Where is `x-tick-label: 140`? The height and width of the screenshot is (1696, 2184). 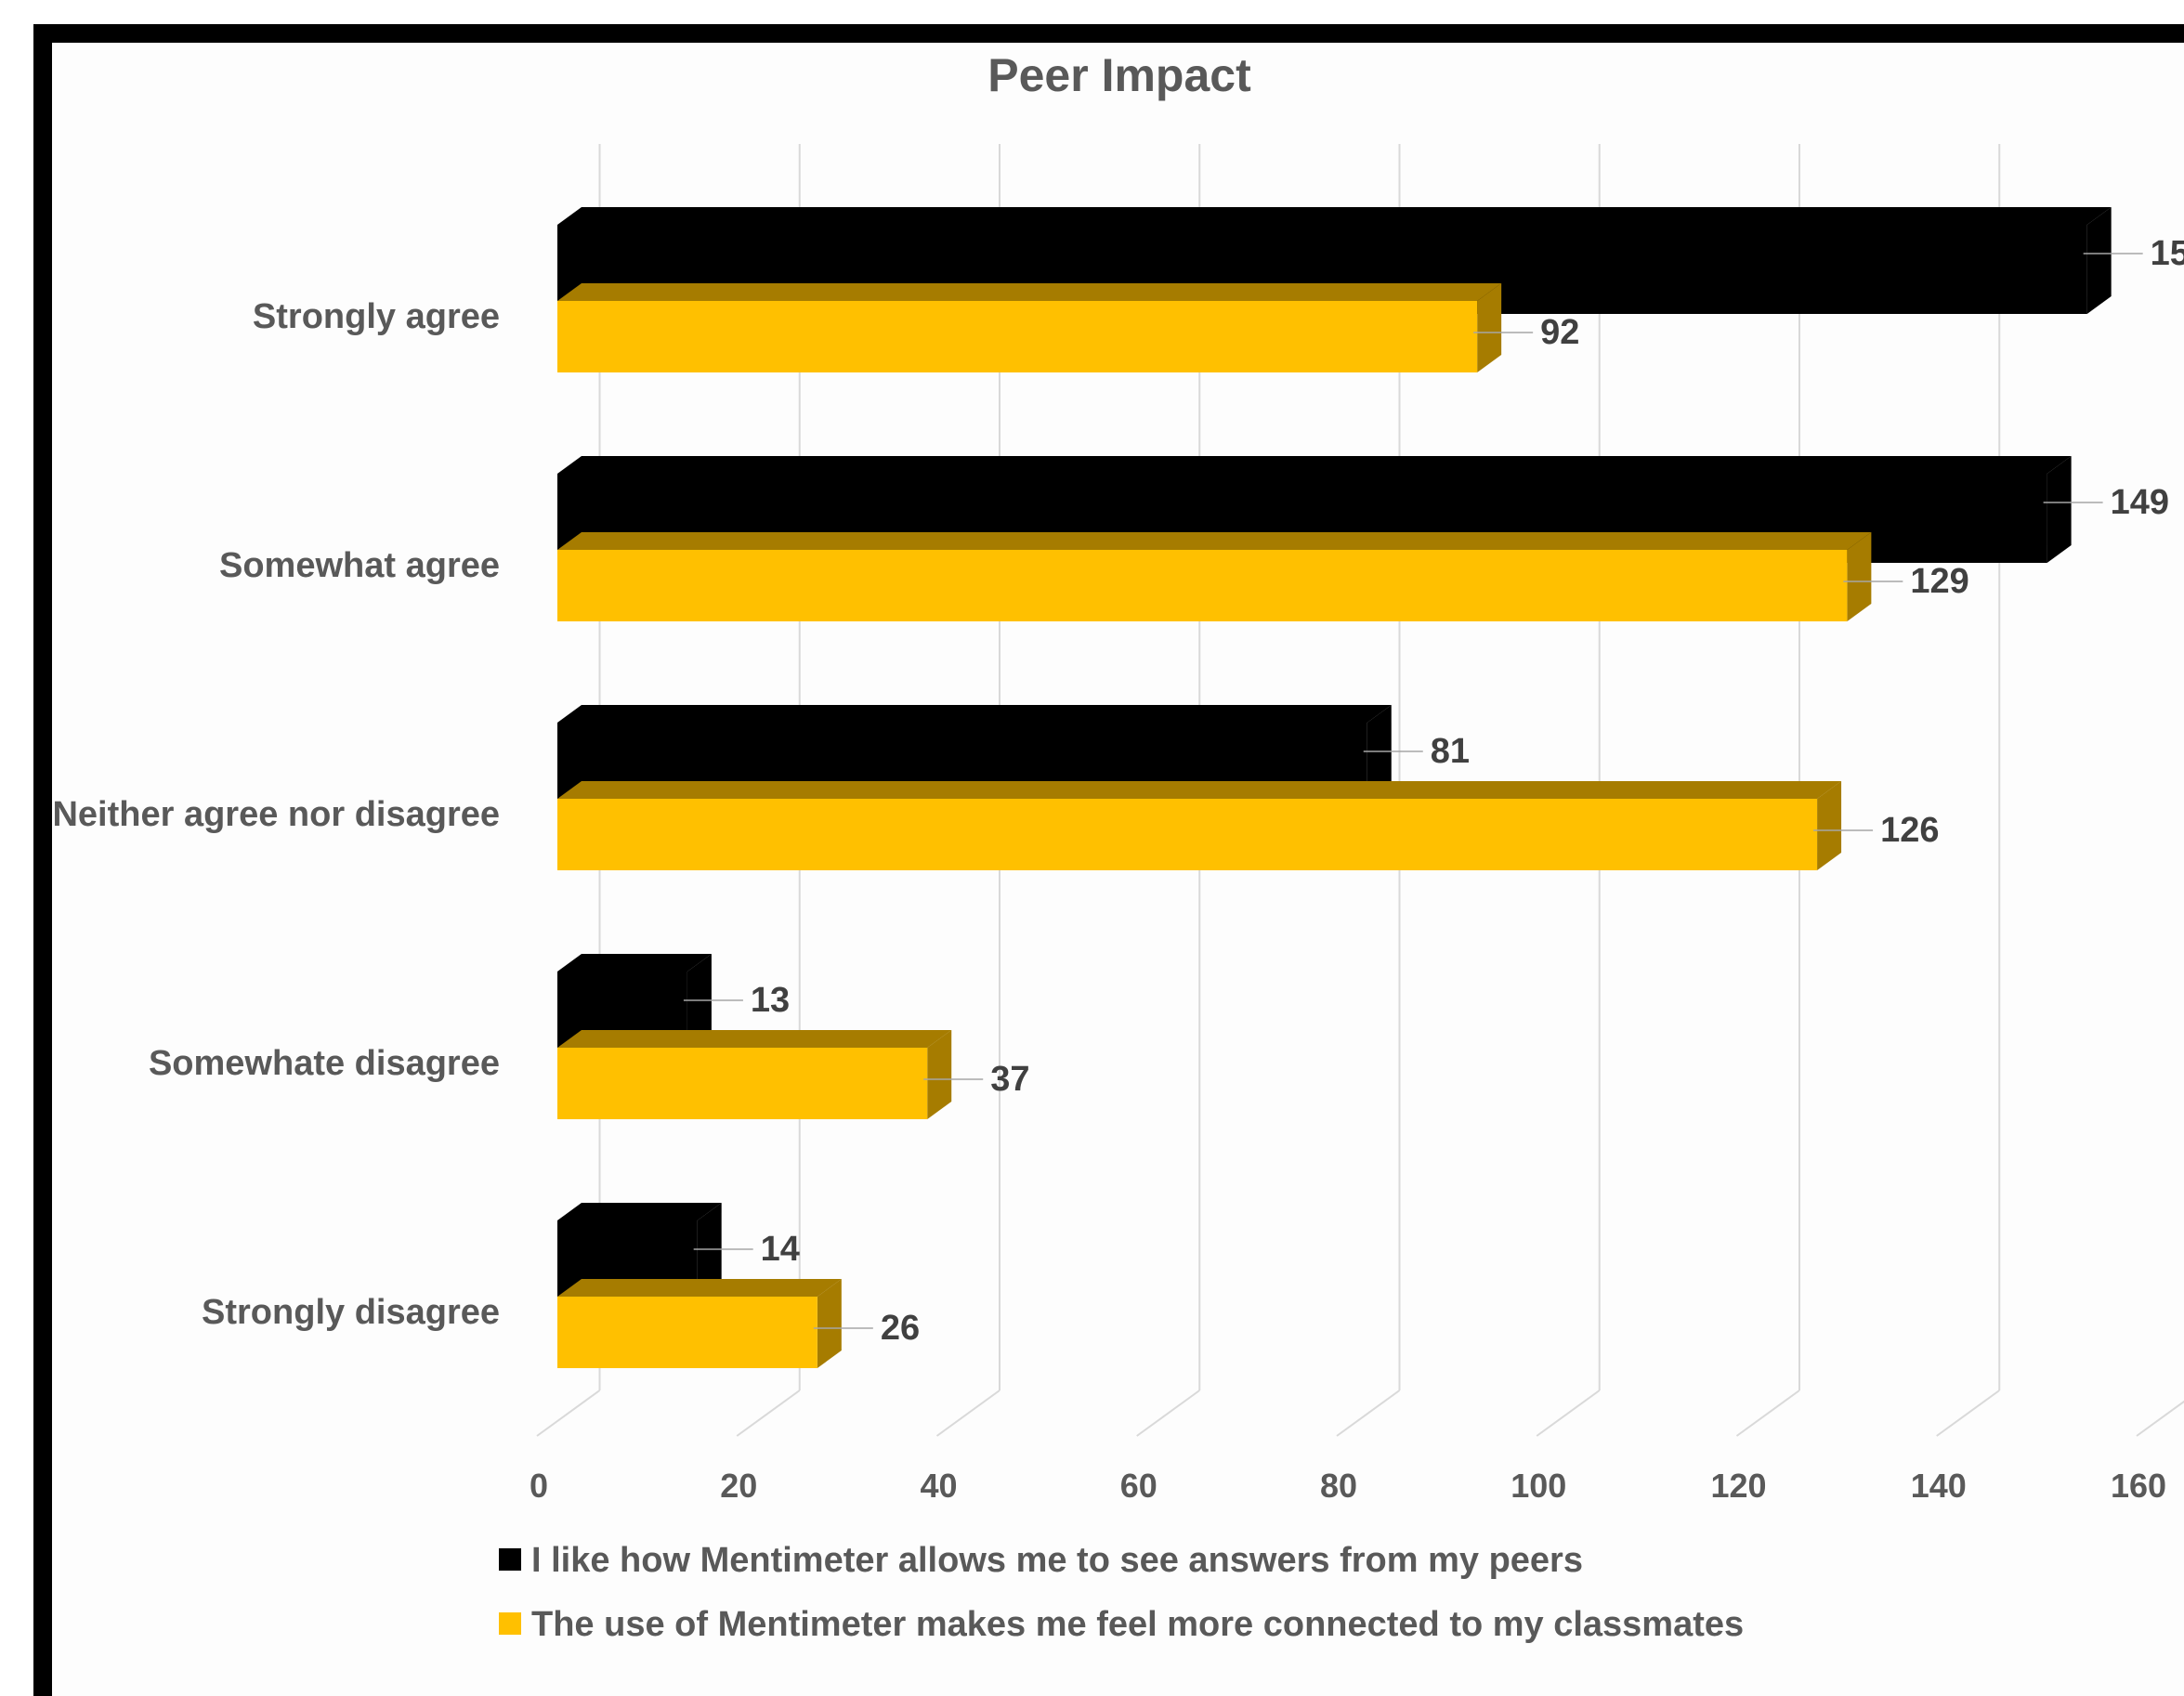
x-tick-label: 140 is located at coordinates (1939, 1486).